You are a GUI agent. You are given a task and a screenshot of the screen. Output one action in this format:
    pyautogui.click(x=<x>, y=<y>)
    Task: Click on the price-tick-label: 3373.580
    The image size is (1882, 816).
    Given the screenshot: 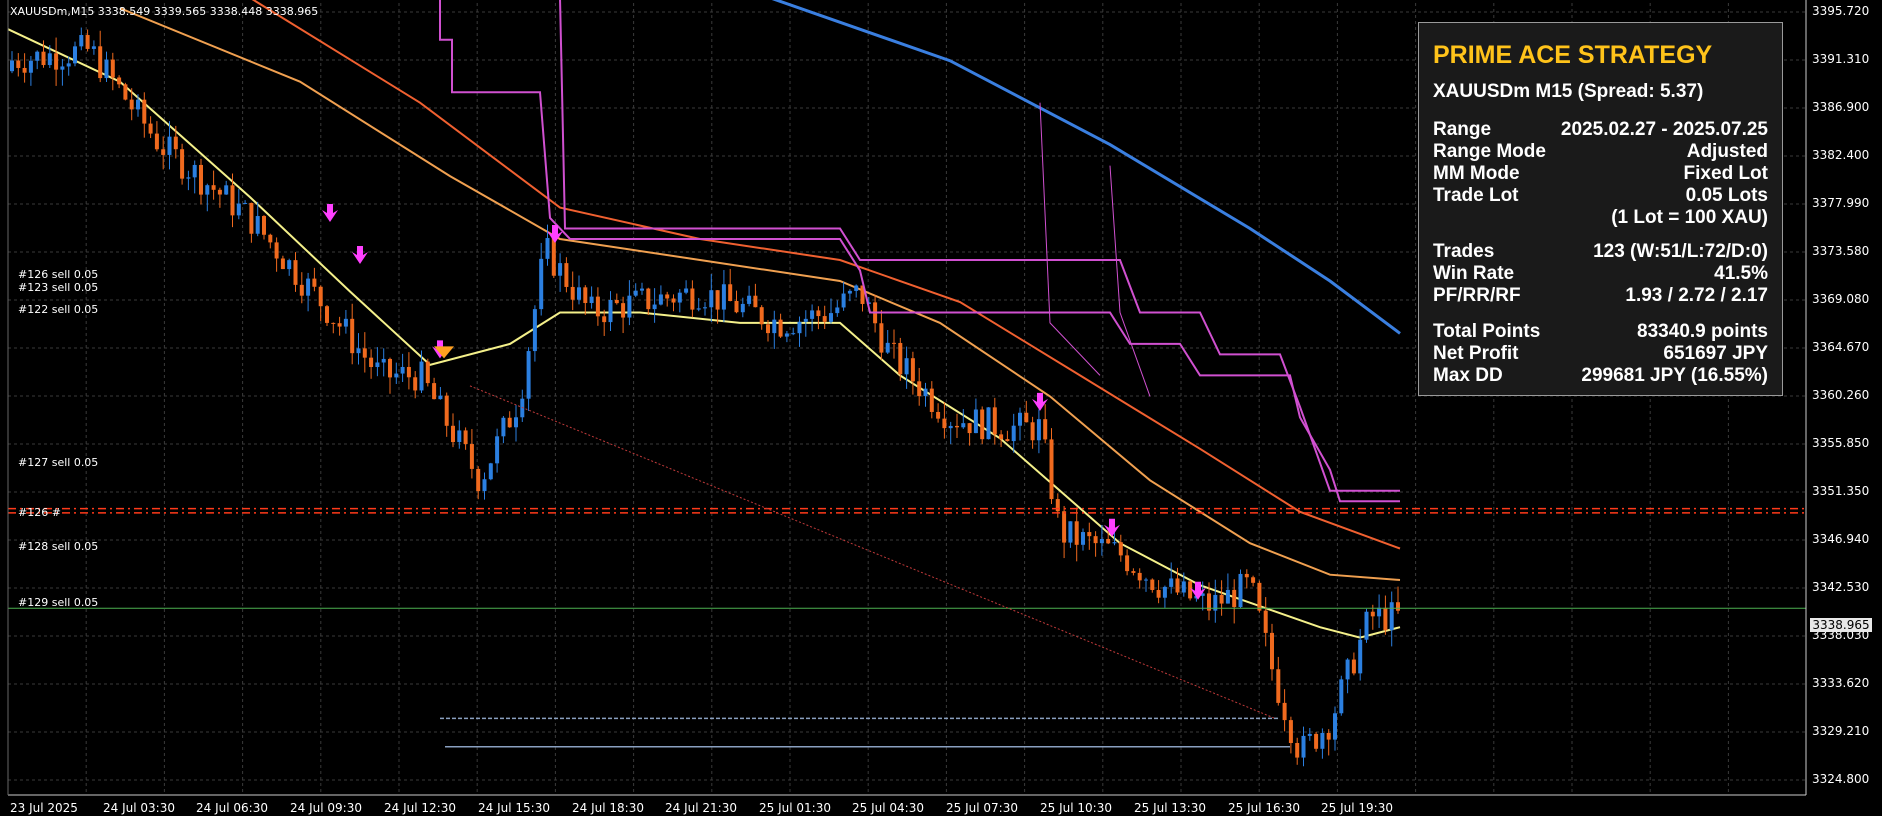 What is the action you would take?
    pyautogui.click(x=1841, y=251)
    